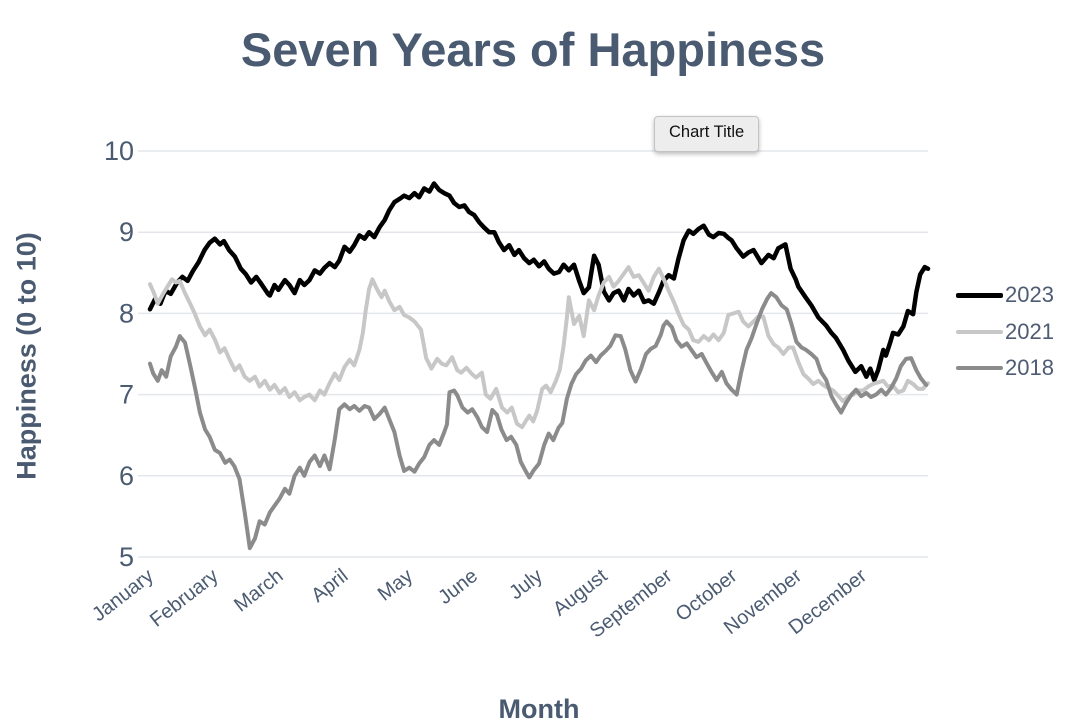  Describe the element at coordinates (126, 557) in the screenshot. I see `y-tick-label: 5` at that location.